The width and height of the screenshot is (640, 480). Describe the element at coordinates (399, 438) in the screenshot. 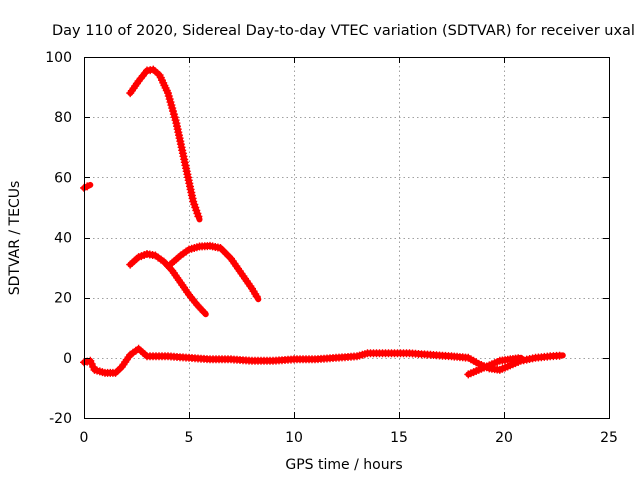

I see `x-tick-label: 15` at that location.